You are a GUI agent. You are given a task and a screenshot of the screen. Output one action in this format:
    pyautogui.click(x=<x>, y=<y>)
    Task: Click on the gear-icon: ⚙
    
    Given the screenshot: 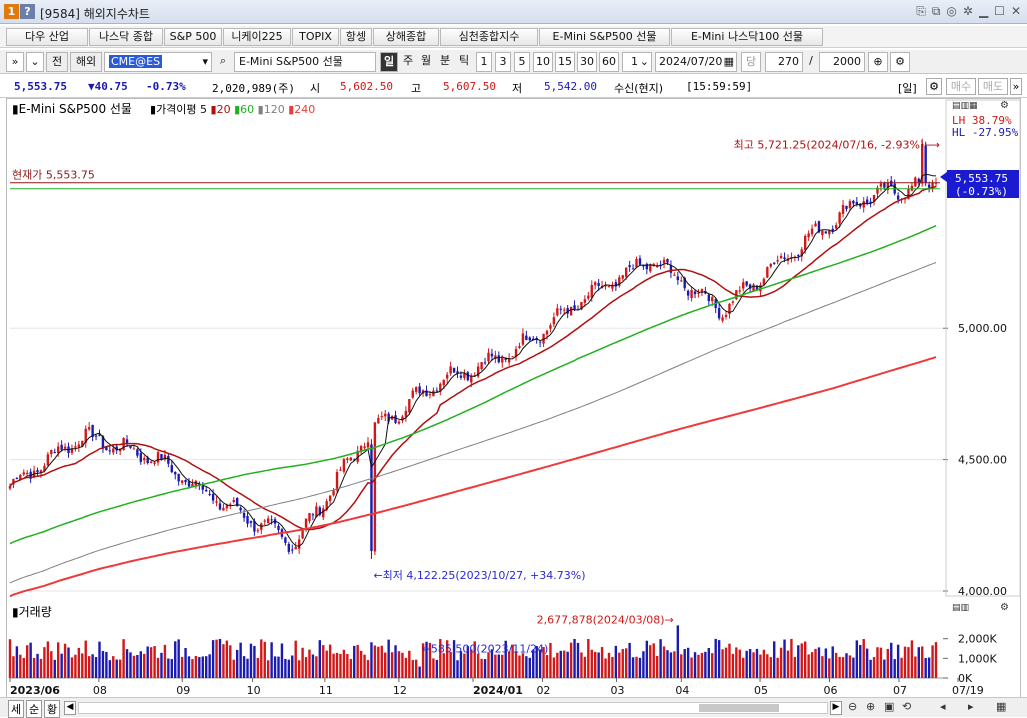 What is the action you would take?
    pyautogui.click(x=900, y=62)
    